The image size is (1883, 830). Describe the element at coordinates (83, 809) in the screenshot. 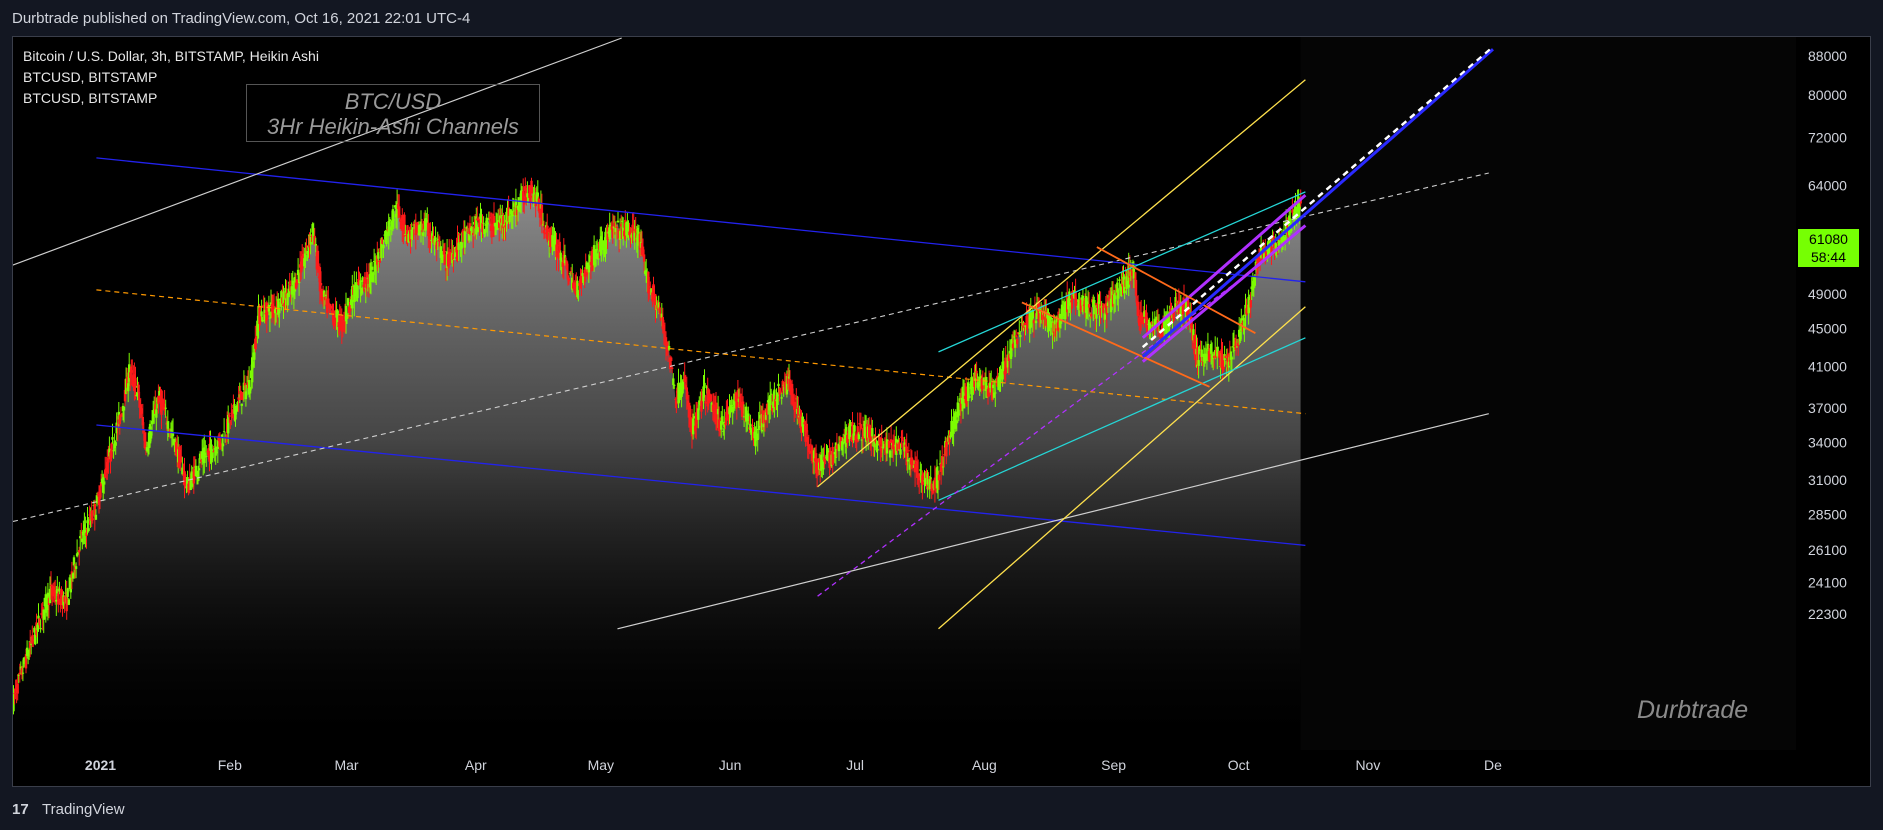

I see `tradingview-brand: TradingView` at that location.